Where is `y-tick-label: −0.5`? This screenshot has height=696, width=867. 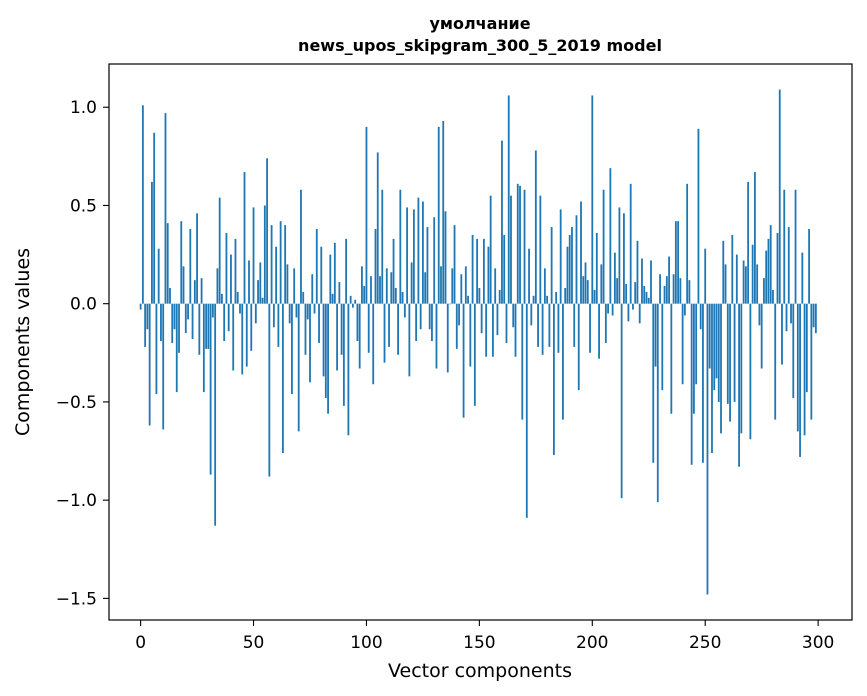 y-tick-label: −0.5 is located at coordinates (76, 403).